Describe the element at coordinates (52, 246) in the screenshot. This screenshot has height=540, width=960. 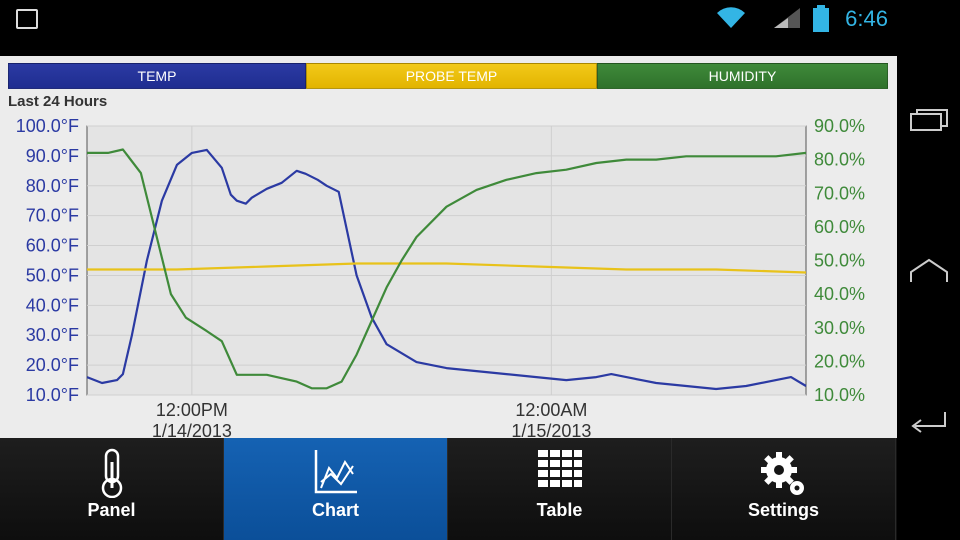
I see `left-axis-tick-label: 60.0°F` at that location.